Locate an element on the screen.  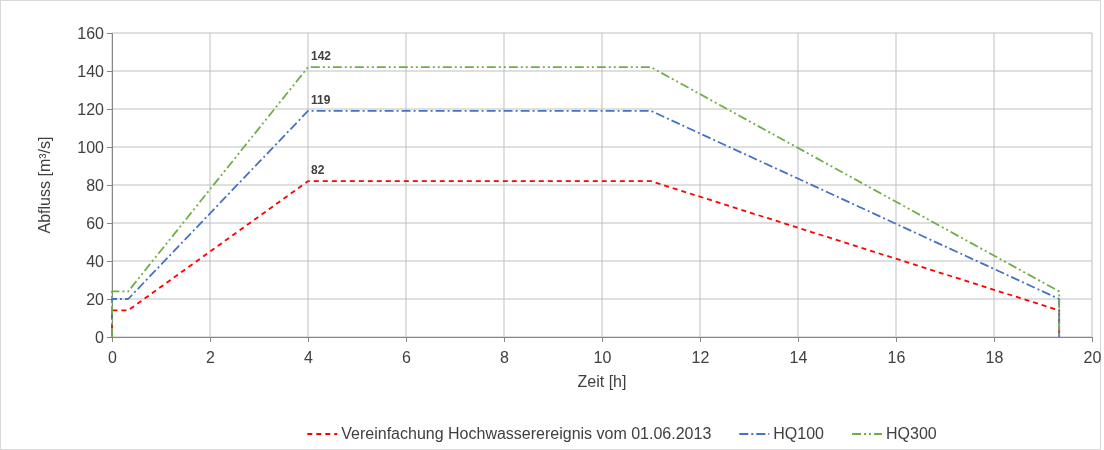
x-tick-label: 10 is located at coordinates (602, 357).